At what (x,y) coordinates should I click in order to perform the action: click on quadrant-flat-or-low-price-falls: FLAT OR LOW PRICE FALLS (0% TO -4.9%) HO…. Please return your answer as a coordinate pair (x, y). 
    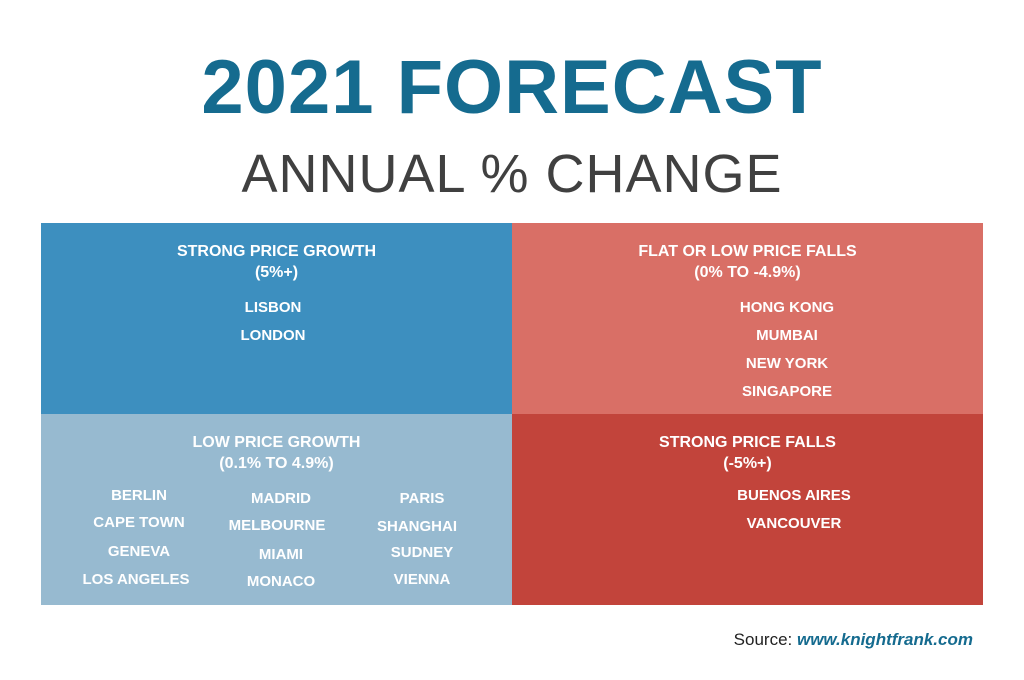
    Looking at the image, I should click on (747, 318).